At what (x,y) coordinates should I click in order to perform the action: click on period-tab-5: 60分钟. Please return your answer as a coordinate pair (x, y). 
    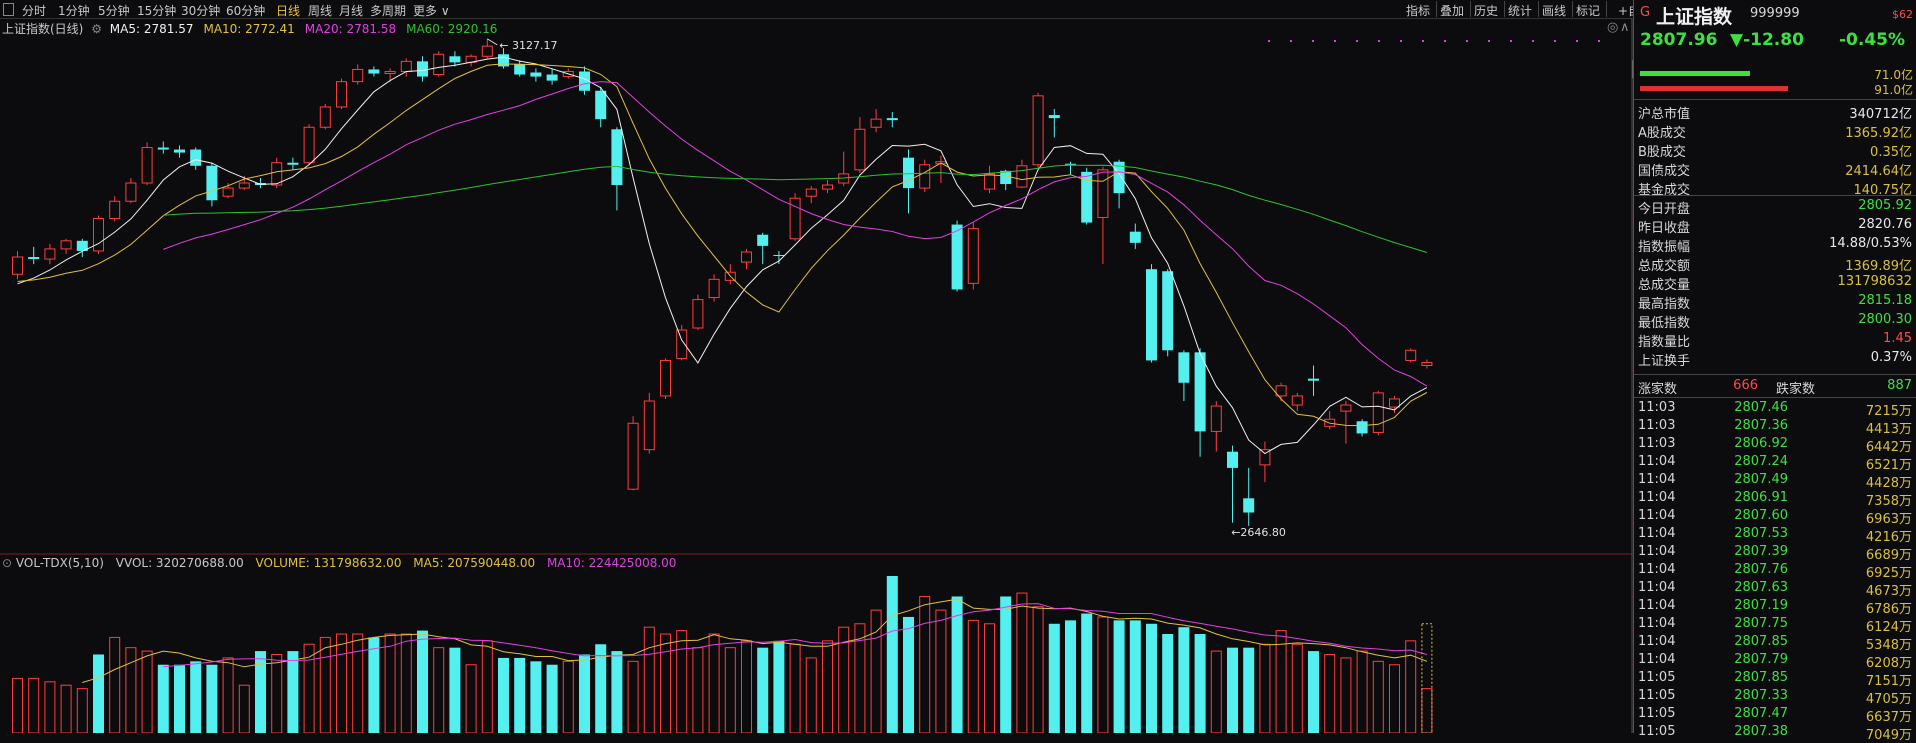
    Looking at the image, I should click on (246, 11).